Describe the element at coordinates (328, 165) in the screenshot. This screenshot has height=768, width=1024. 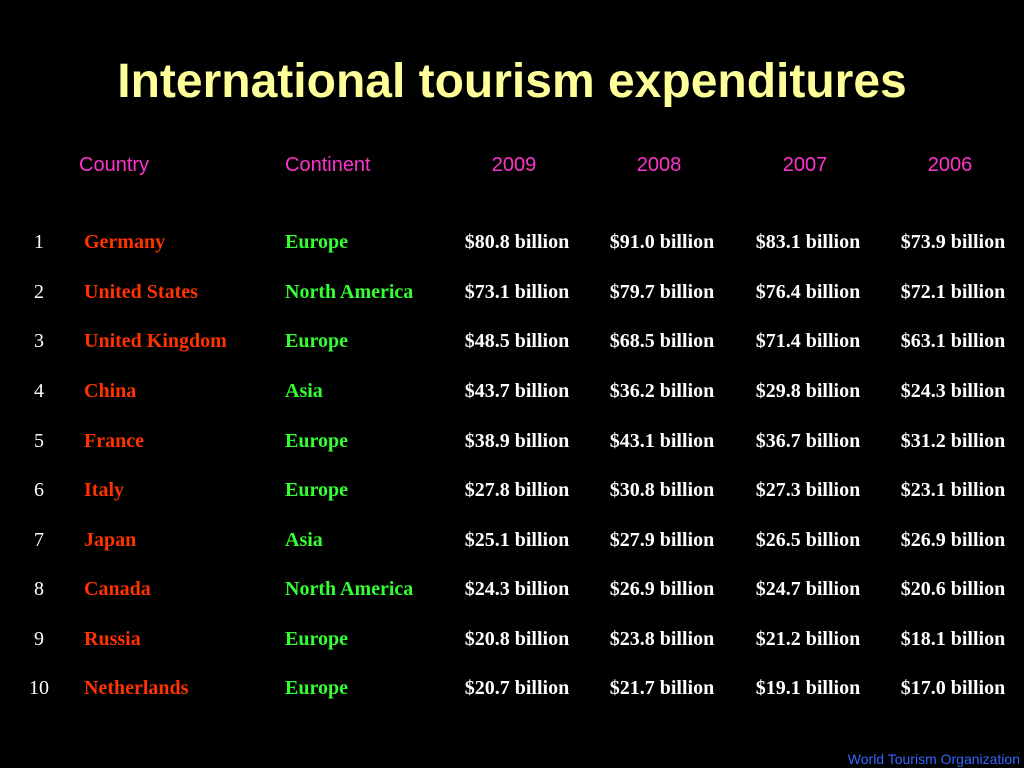
I see `header-continent: Continent` at that location.